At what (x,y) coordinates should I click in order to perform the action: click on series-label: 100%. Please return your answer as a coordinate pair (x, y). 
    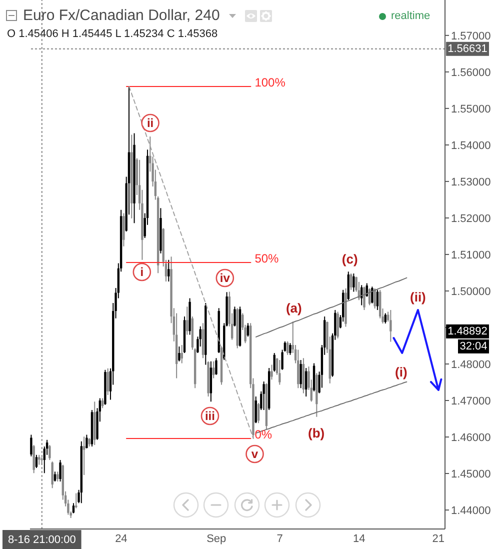
    Looking at the image, I should click on (270, 83).